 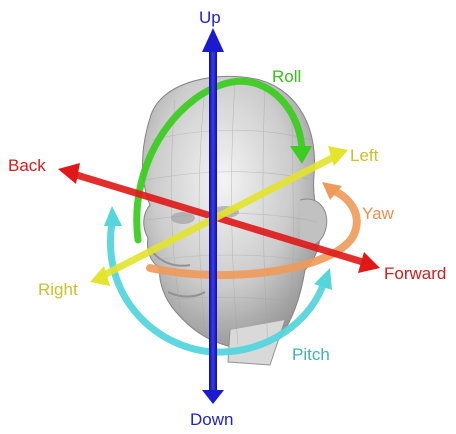 What do you see at coordinates (210, 17) in the screenshot?
I see `label-up: Up` at bounding box center [210, 17].